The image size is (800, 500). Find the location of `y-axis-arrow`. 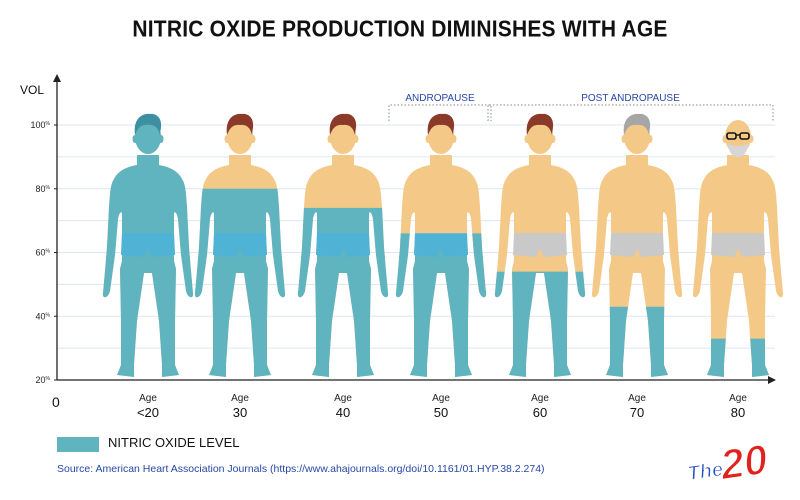

y-axis-arrow is located at coordinates (57, 78).